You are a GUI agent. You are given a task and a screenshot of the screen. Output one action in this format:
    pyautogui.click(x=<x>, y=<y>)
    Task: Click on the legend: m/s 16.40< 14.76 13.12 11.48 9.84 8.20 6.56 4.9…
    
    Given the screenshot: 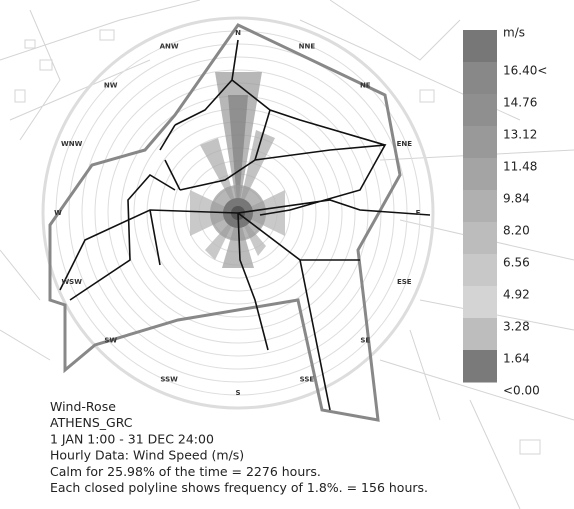 What is the action you would take?
    pyautogui.click(x=505, y=212)
    